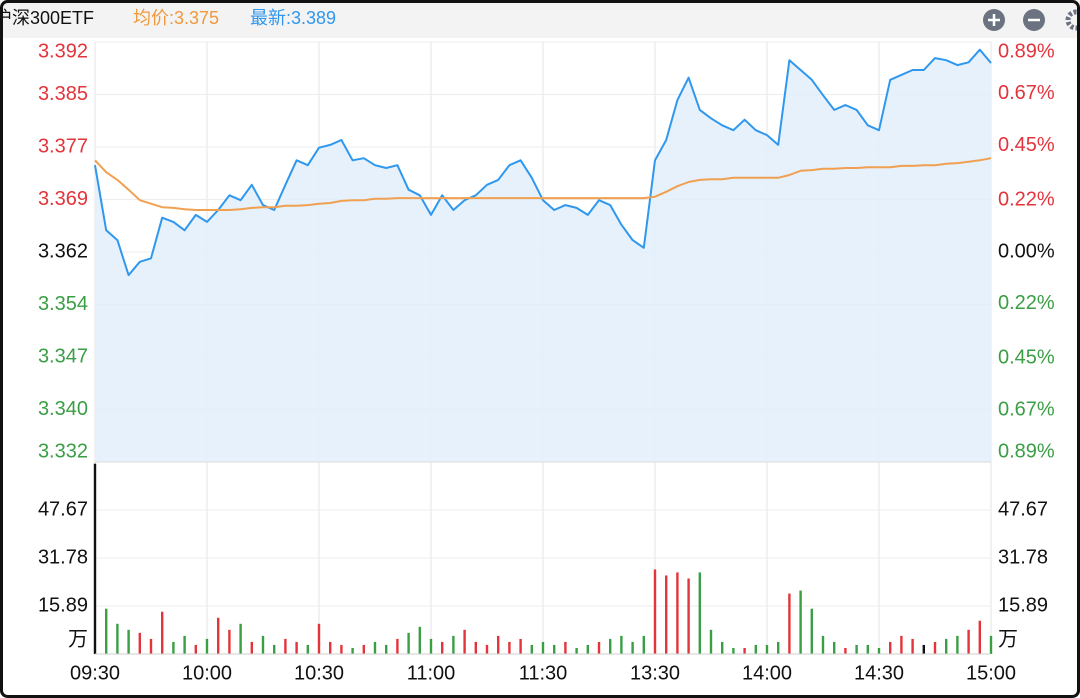 The width and height of the screenshot is (1080, 698). I want to click on x-tick-label: 14:30, so click(879, 673).